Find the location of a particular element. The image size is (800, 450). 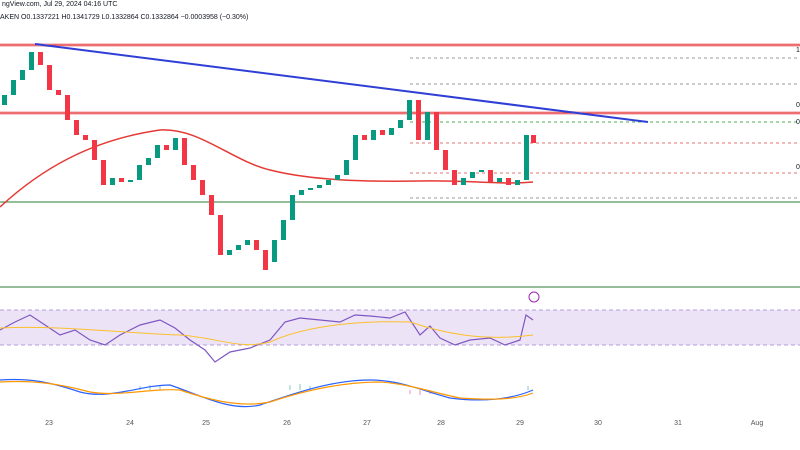

rsi-band is located at coordinates (400, 327).